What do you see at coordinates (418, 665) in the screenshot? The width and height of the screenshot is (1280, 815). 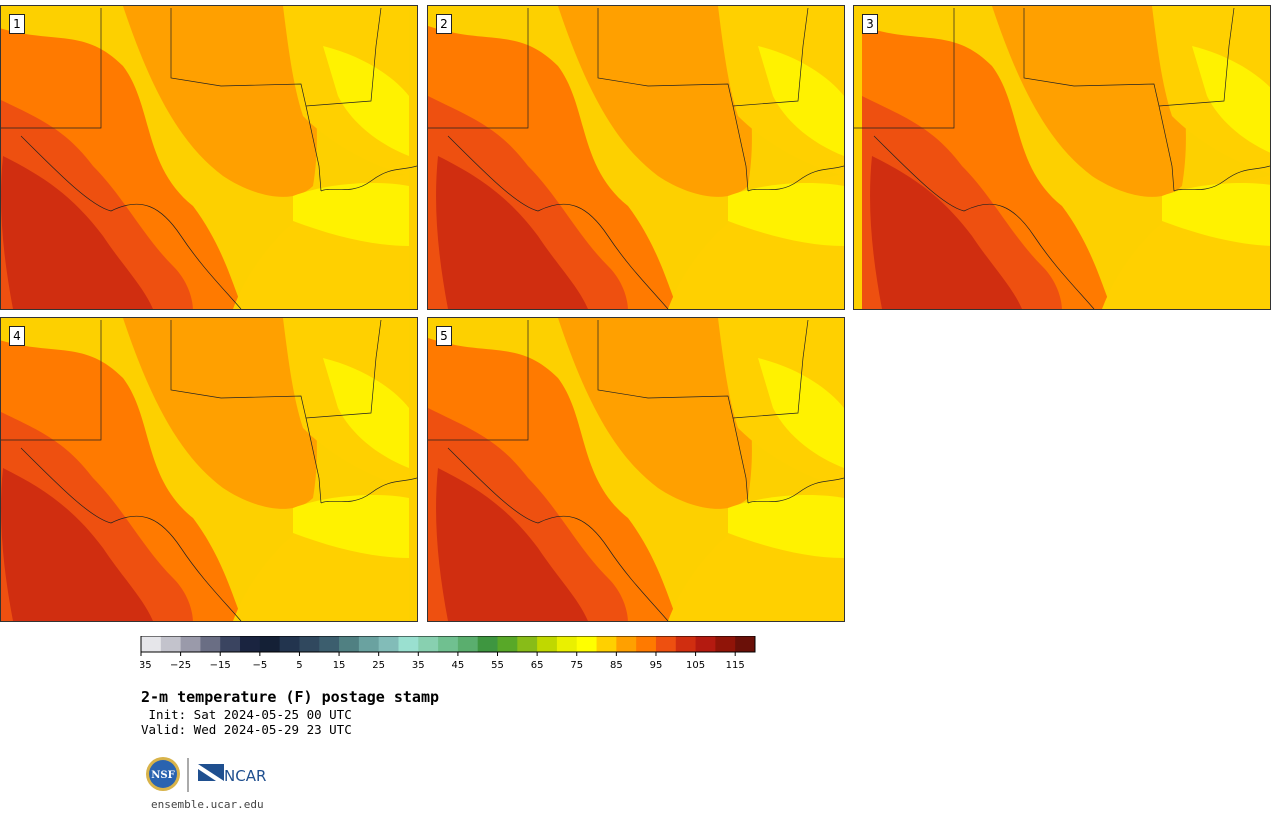 I see `colorbar-tick-label: 35` at bounding box center [418, 665].